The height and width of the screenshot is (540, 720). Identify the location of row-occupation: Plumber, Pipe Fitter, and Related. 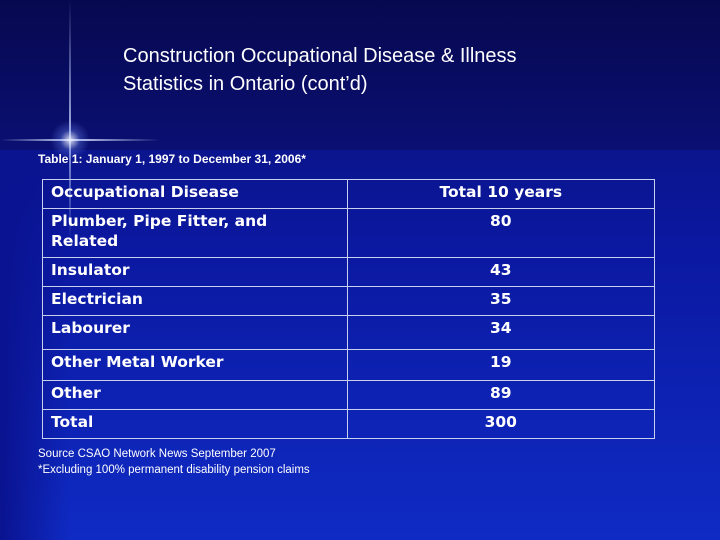
(195, 233).